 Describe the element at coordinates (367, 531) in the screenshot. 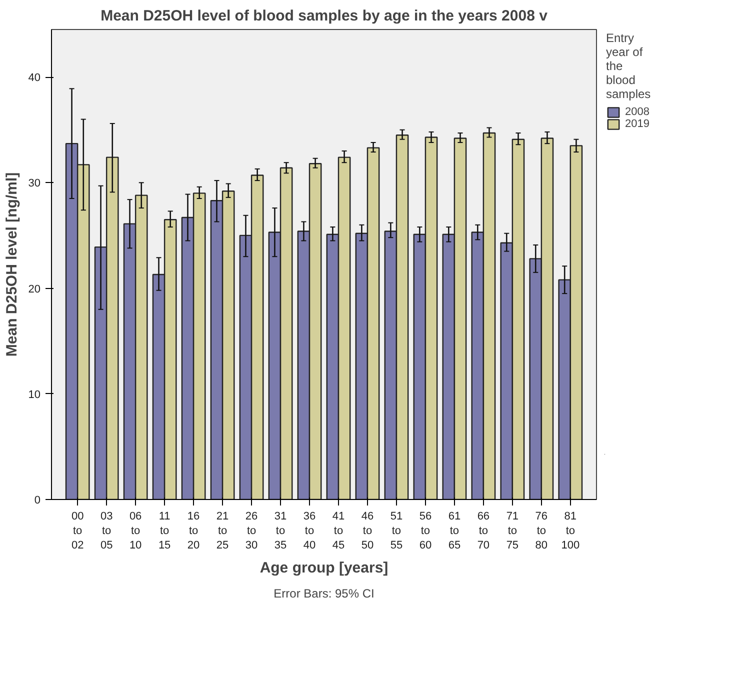

I see `x-tick-label: 46 to 50` at that location.